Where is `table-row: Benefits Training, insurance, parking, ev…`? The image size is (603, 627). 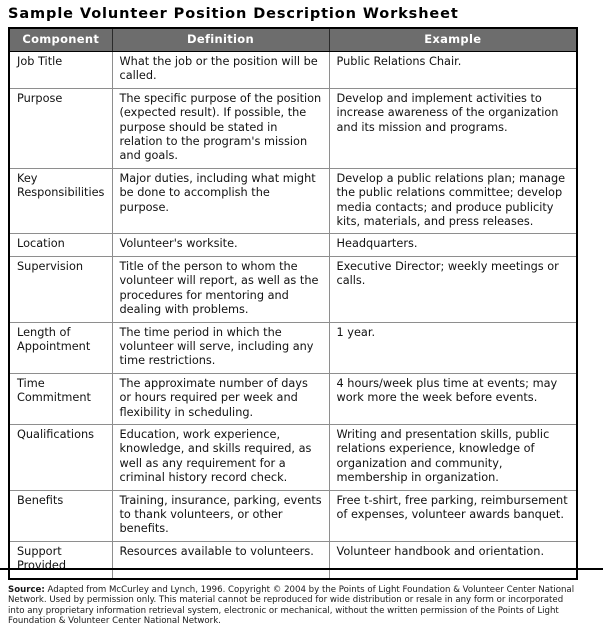
table-row: Benefits Training, insurance, parking, ev… is located at coordinates (293, 516).